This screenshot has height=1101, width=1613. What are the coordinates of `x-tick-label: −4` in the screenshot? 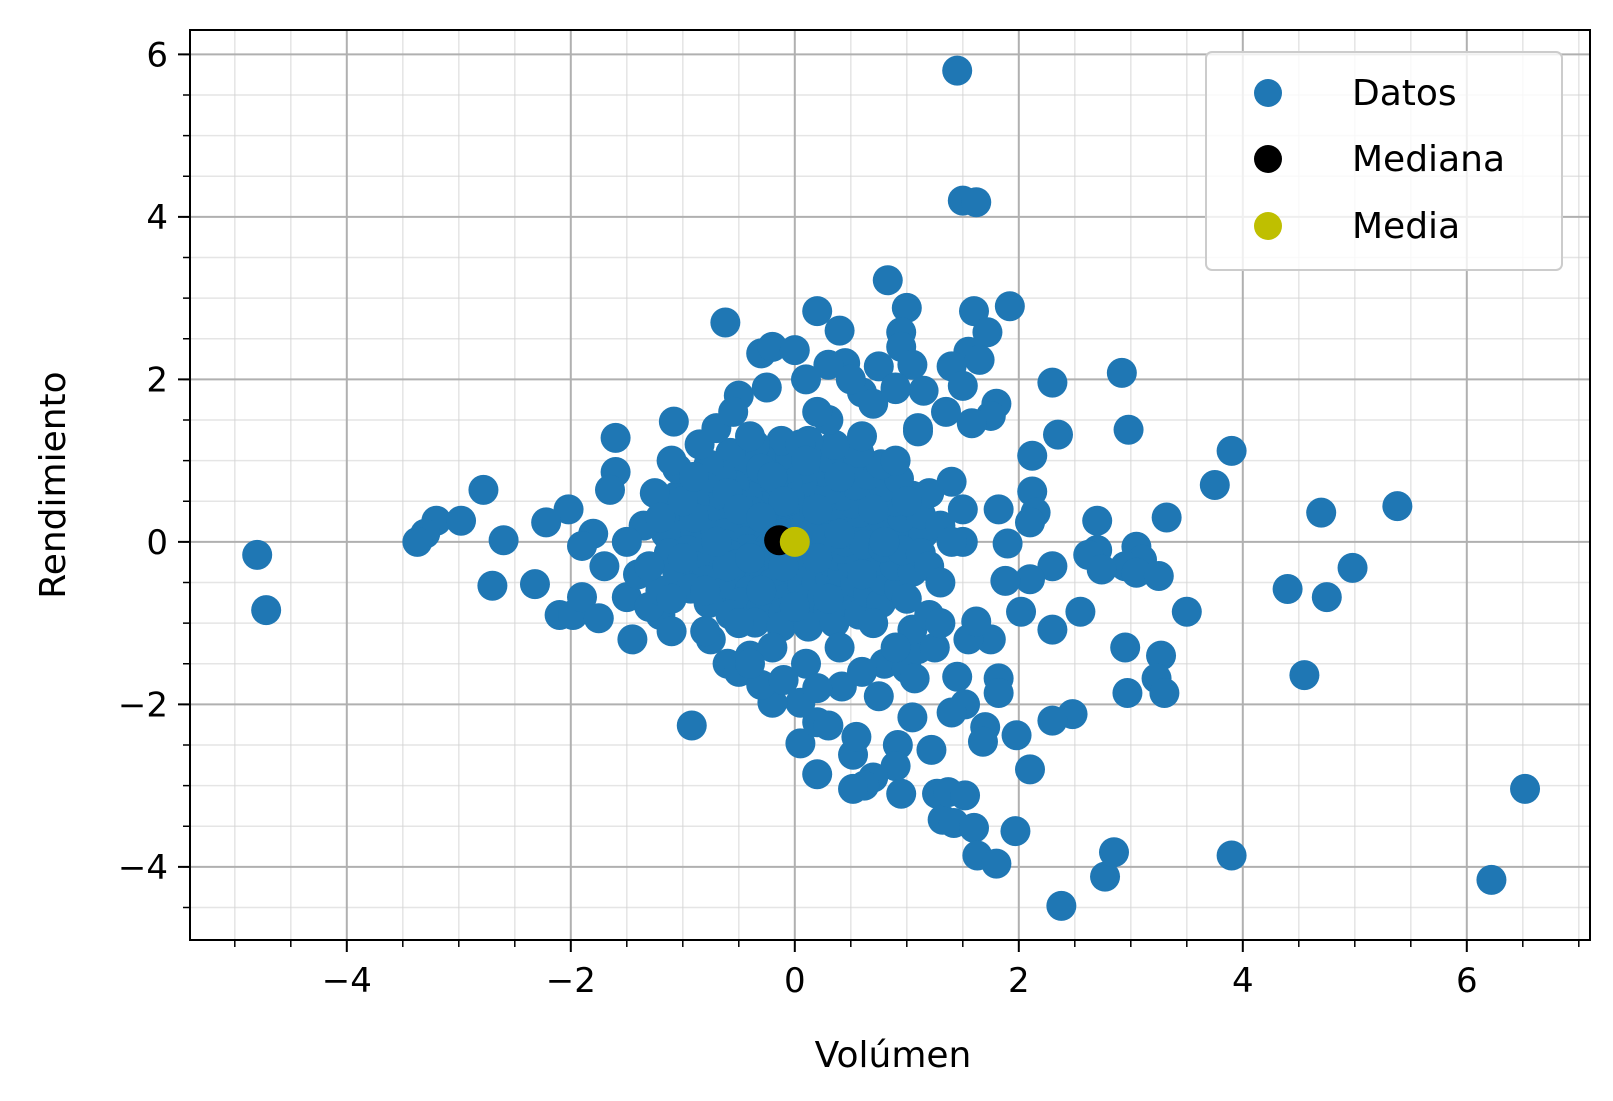 It's located at (347, 981).